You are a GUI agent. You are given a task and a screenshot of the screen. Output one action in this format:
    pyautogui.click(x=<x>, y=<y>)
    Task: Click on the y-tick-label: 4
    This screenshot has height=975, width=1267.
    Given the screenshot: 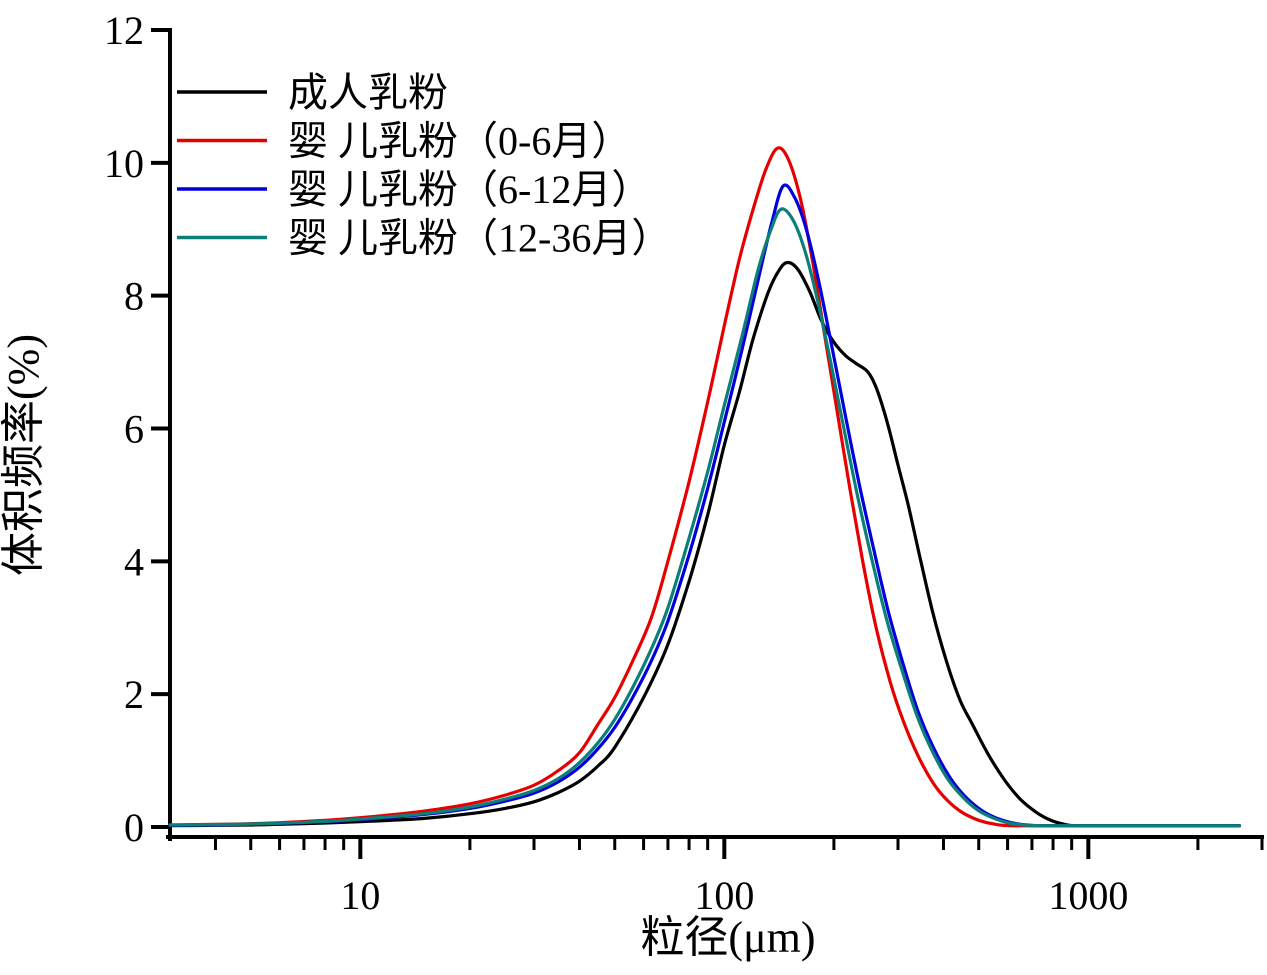 What is the action you would take?
    pyautogui.click(x=134, y=561)
    